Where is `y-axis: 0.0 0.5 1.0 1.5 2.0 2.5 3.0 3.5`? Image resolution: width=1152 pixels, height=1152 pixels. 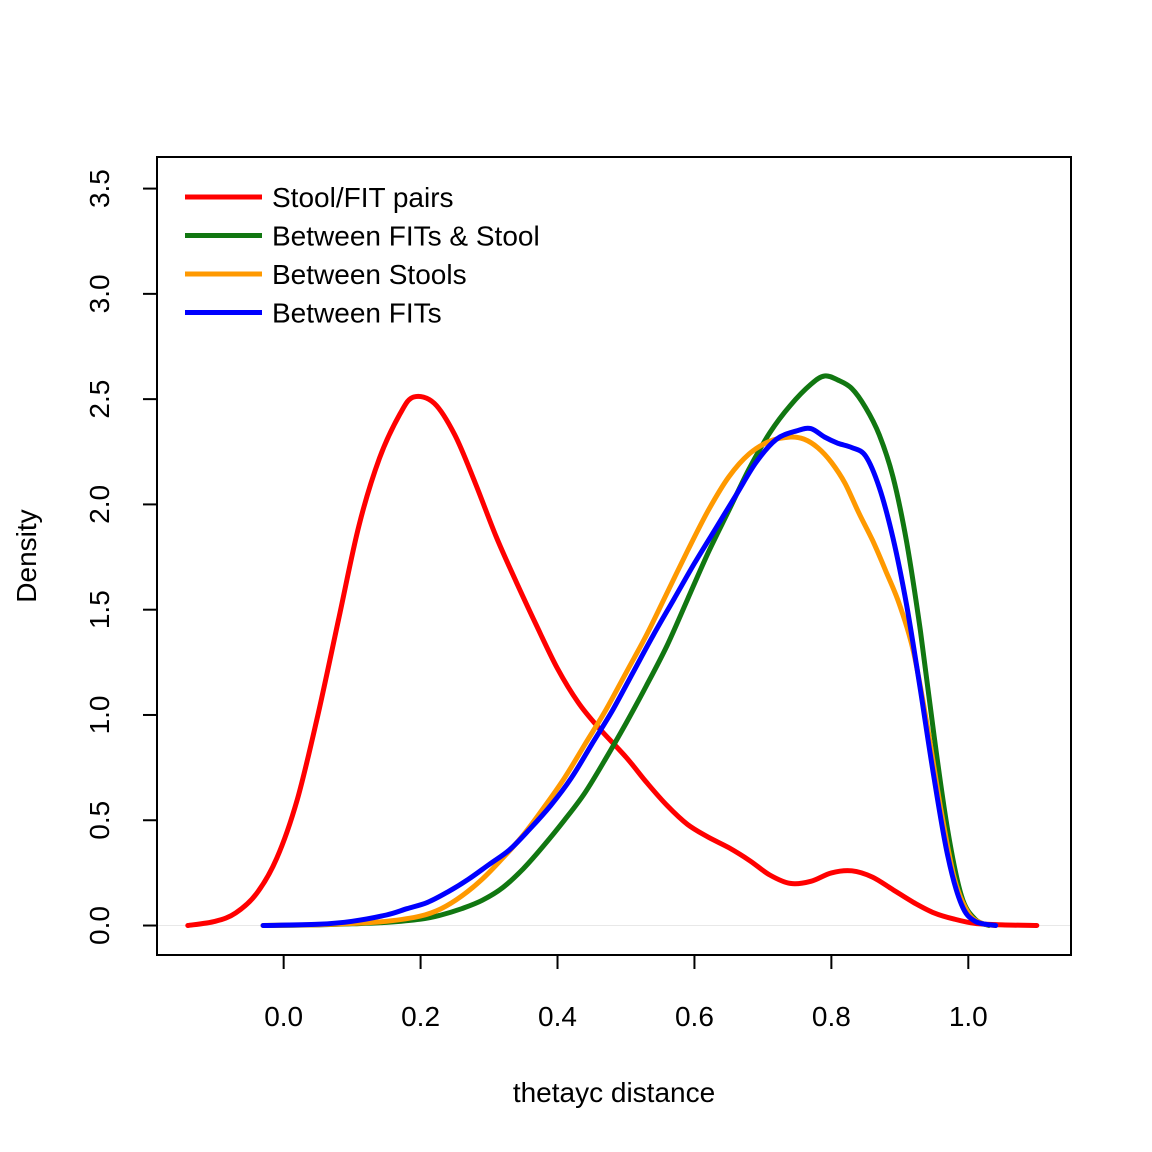
y-axis: 0.0 0.5 1.0 1.5 2.0 2.5 3.0 3.5 is located at coordinates (121, 557).